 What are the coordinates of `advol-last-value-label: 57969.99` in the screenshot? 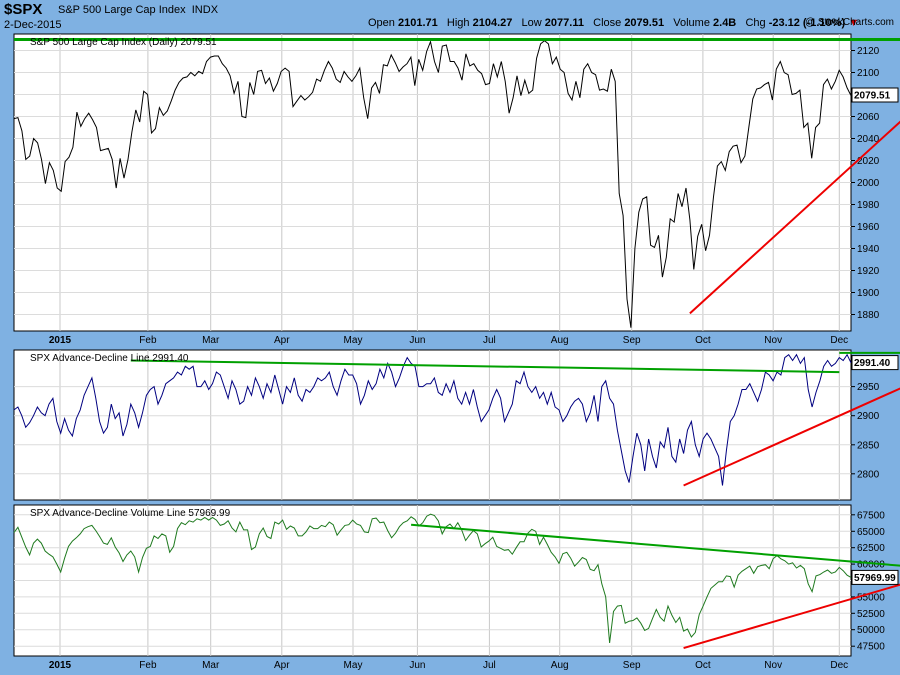 It's located at (875, 578).